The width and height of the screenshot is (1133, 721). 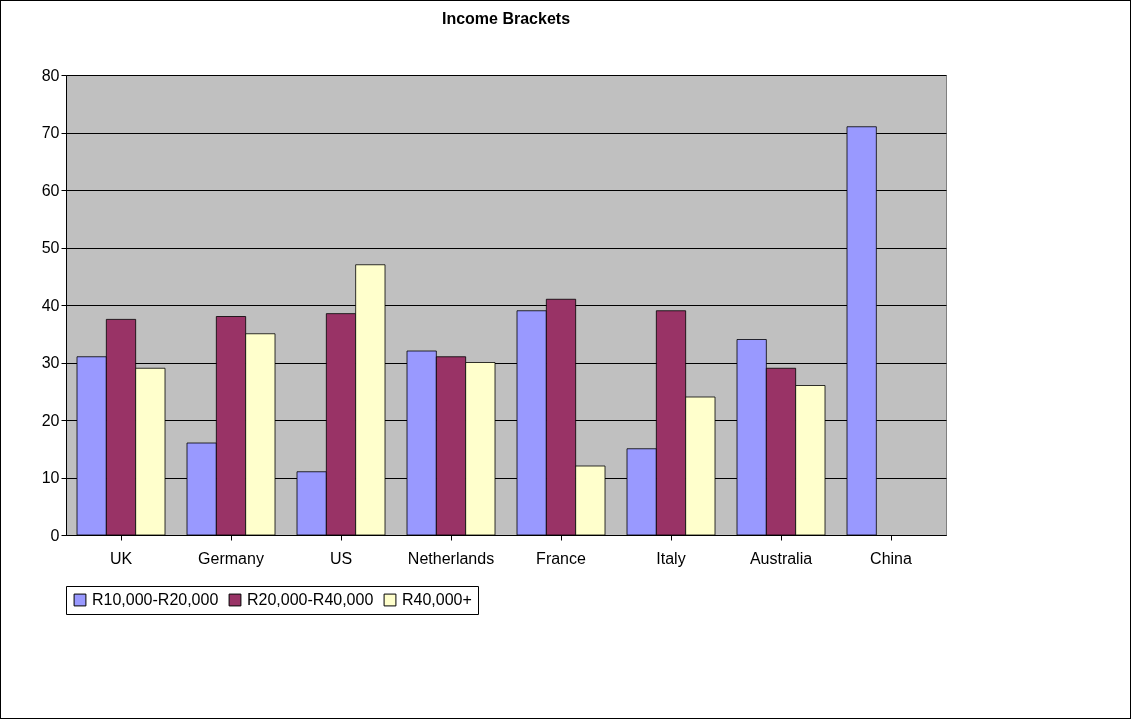 I want to click on legend-label: R10,000-R20,000, so click(x=155, y=599).